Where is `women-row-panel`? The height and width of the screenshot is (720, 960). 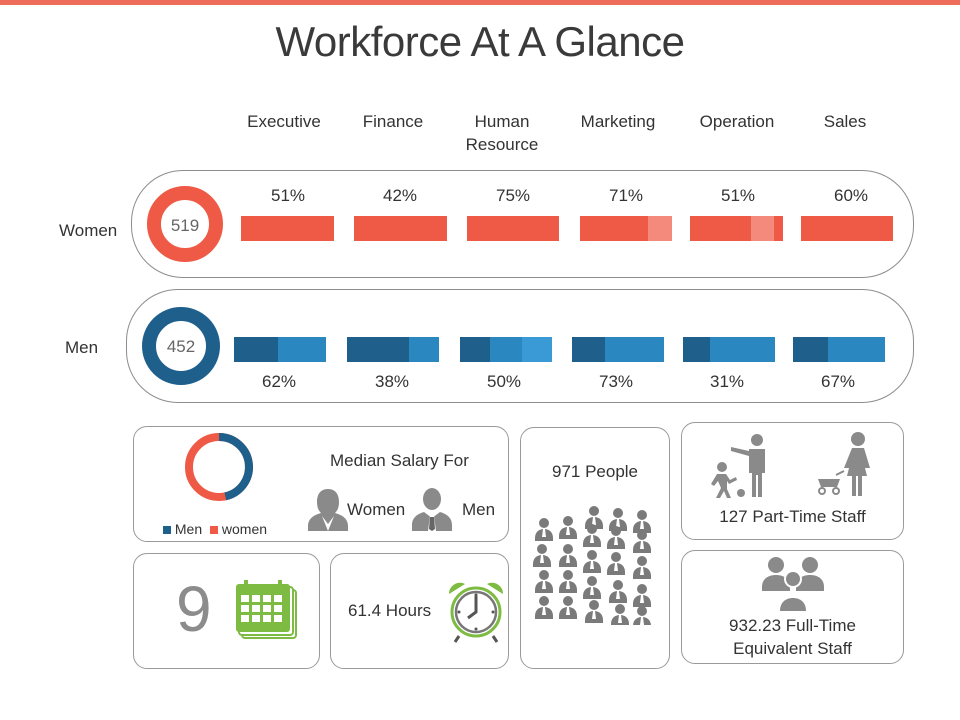 women-row-panel is located at coordinates (522, 224).